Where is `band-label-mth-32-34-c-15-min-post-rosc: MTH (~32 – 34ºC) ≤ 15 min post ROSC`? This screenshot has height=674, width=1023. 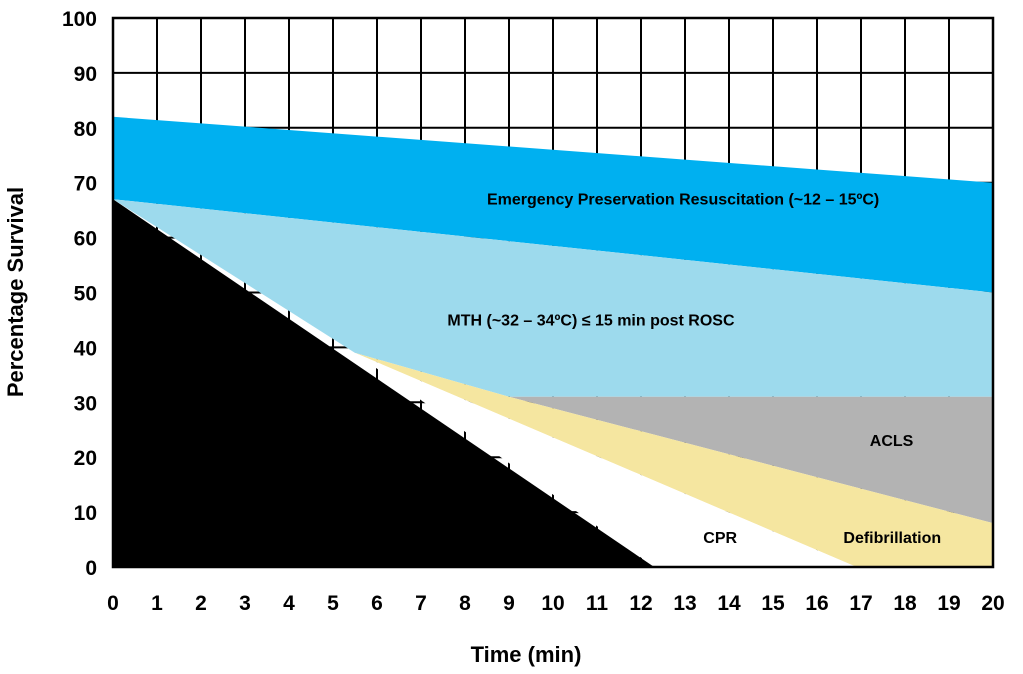 band-label-mth-32-34-c-15-min-post-rosc: MTH (~32 – 34ºC) ≤ 15 min post ROSC is located at coordinates (591, 320).